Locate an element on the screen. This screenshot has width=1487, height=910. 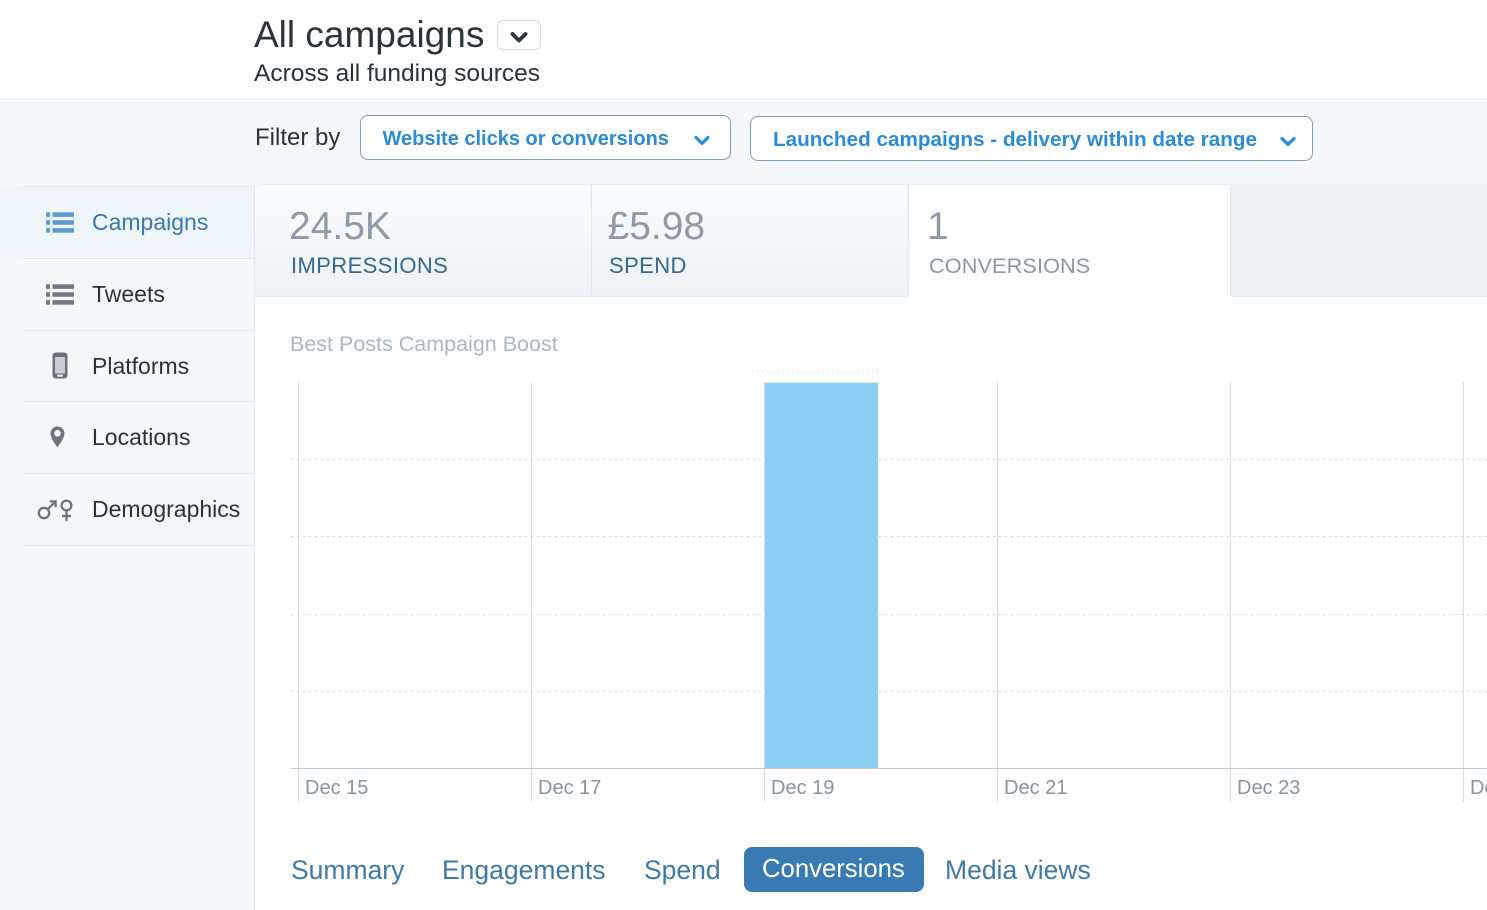
svg-text: Dec 23 is located at coordinates (1268, 788).